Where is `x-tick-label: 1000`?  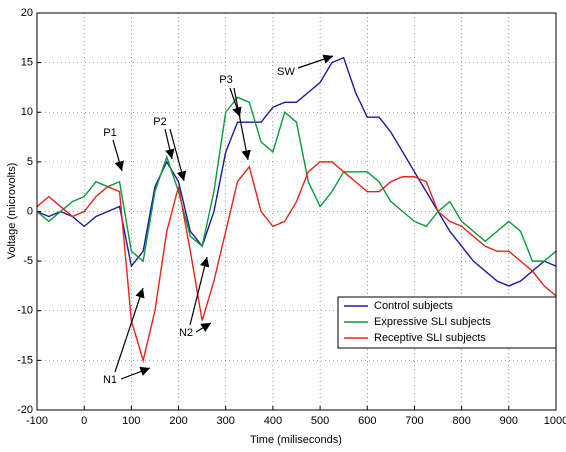
x-tick-label: 1000 is located at coordinates (555, 421).